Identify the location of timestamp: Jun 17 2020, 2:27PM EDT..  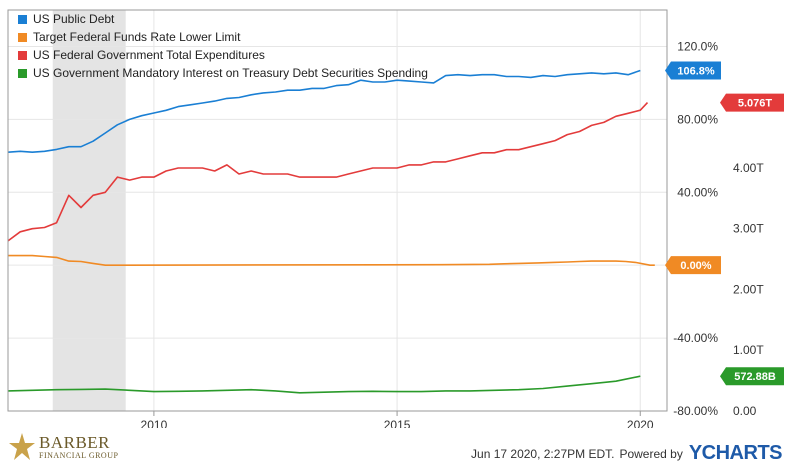
(543, 453).